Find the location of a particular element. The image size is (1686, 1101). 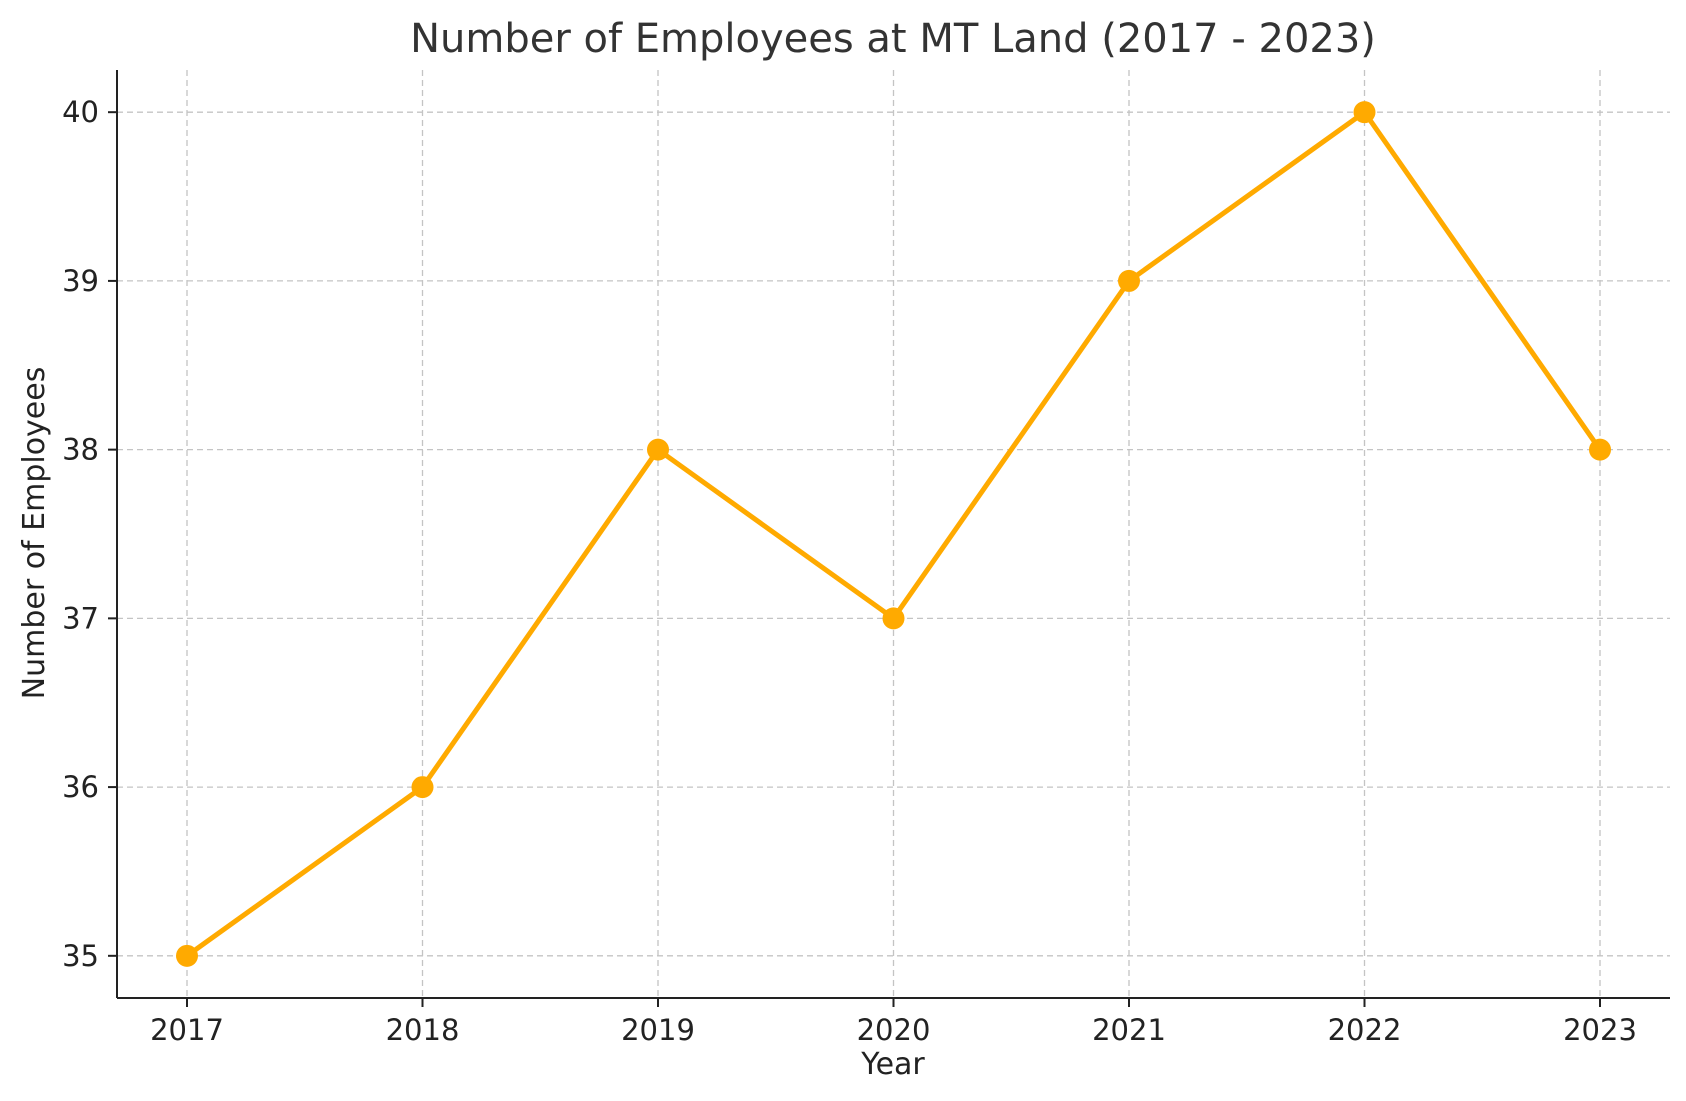

y-axis-label: Number of Employees is located at coordinates (34, 533).